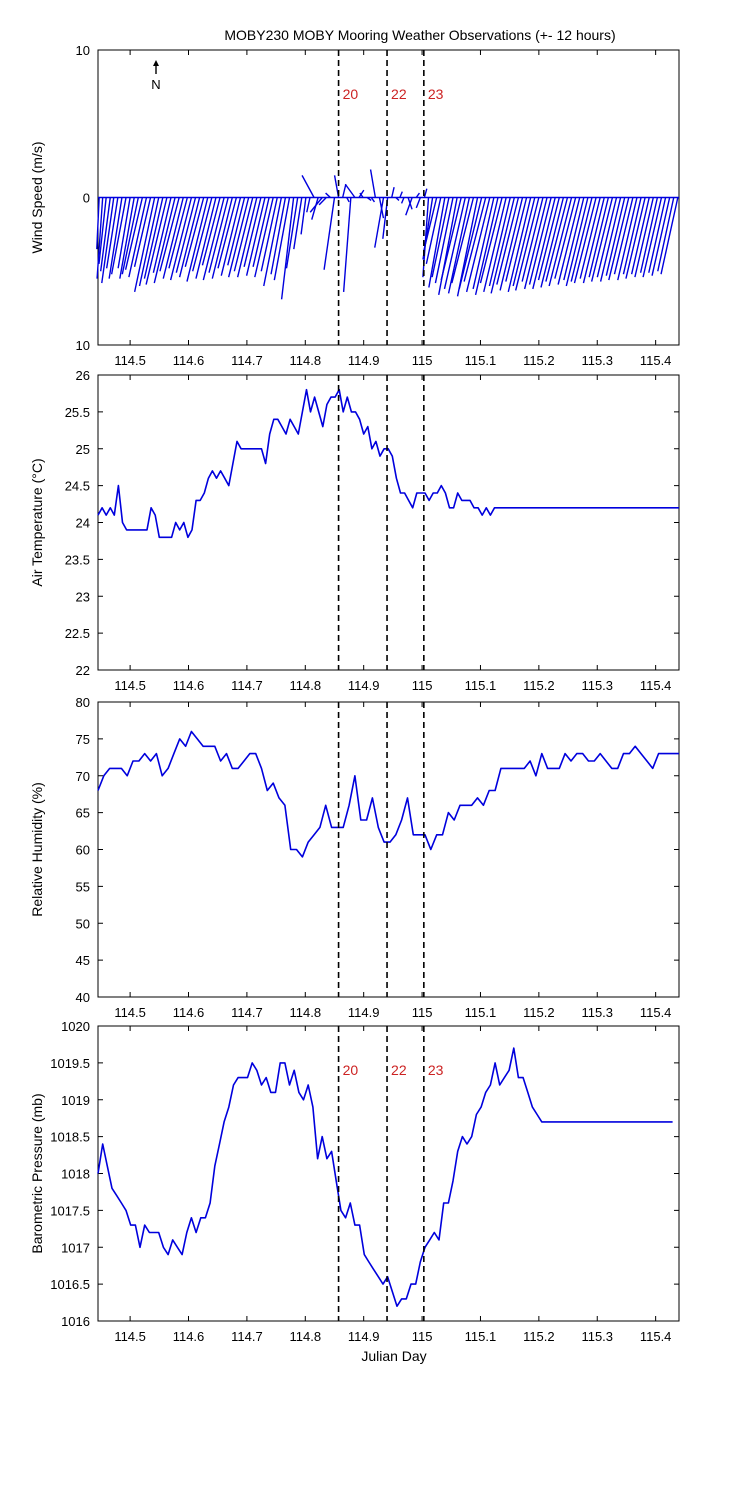 The image size is (750, 1505). Describe the element at coordinates (70, 1063) in the screenshot. I see `y-tick-label: 1019.5` at that location.